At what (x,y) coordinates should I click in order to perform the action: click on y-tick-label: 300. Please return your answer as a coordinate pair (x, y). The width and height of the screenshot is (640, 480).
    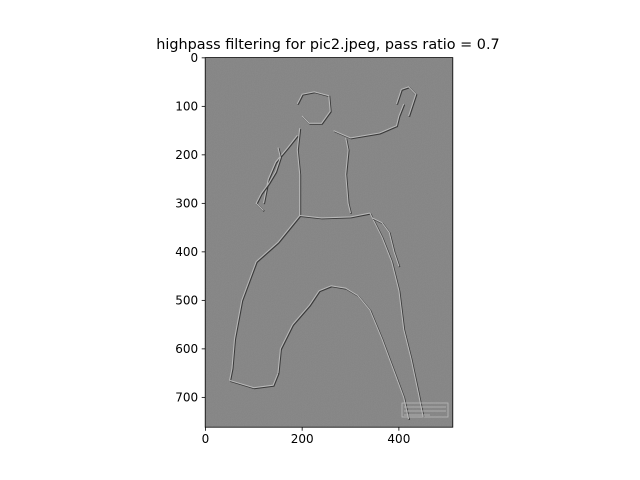
    Looking at the image, I should click on (186, 204).